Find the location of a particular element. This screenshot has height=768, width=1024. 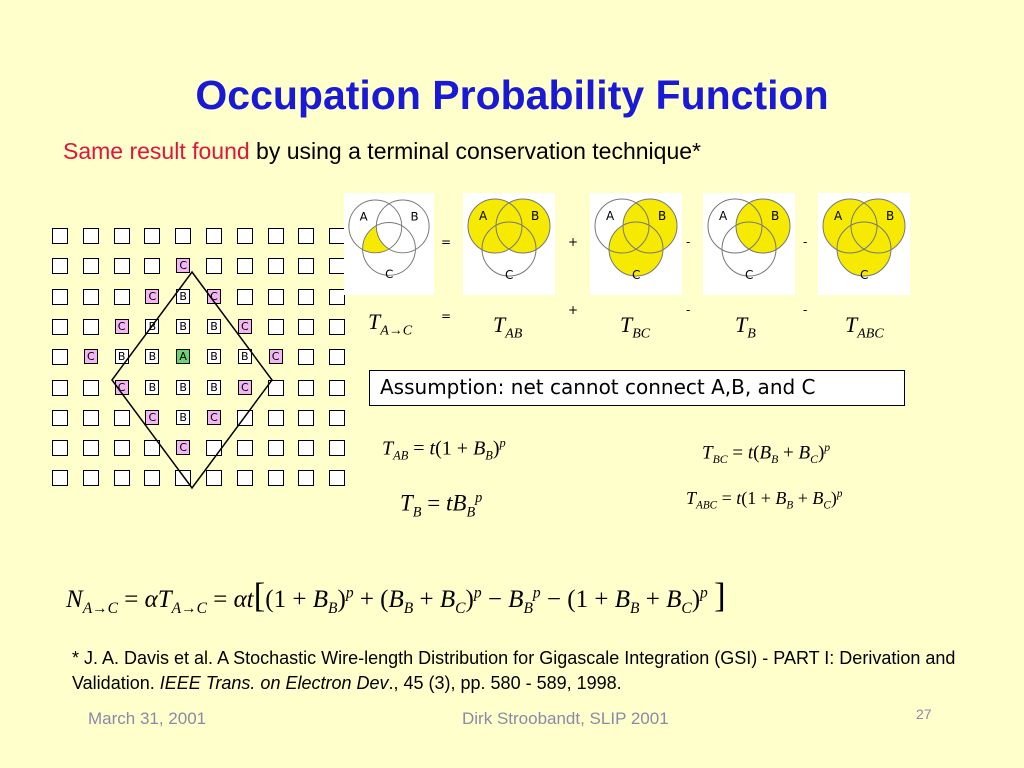

term-op-1: = is located at coordinates (446, 316).